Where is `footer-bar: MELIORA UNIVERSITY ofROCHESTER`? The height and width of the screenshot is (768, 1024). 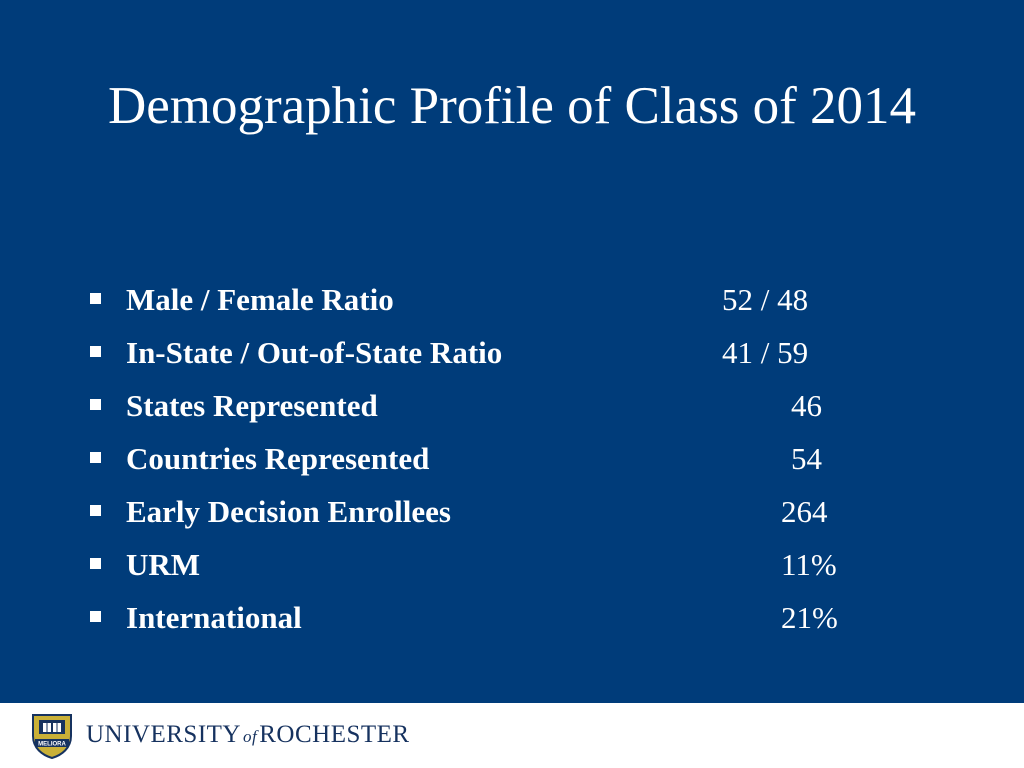
footer-bar: MELIORA UNIVERSITY ofROCHESTER is located at coordinates (512, 735).